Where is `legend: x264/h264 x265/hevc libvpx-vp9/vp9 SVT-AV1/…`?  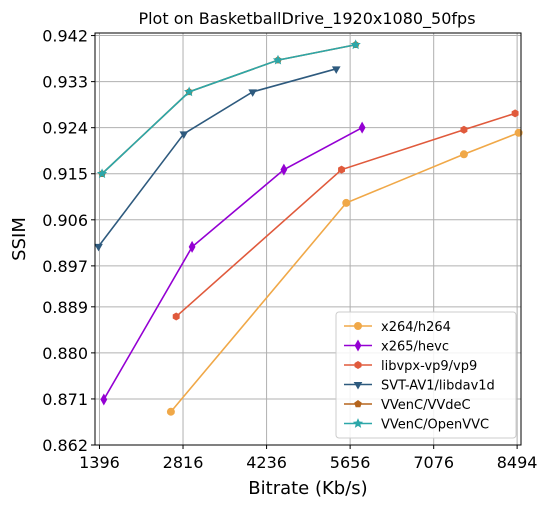 legend: x264/h264 x265/hevc libvpx-vp9/vp9 SVT-AV1/… is located at coordinates (426, 375).